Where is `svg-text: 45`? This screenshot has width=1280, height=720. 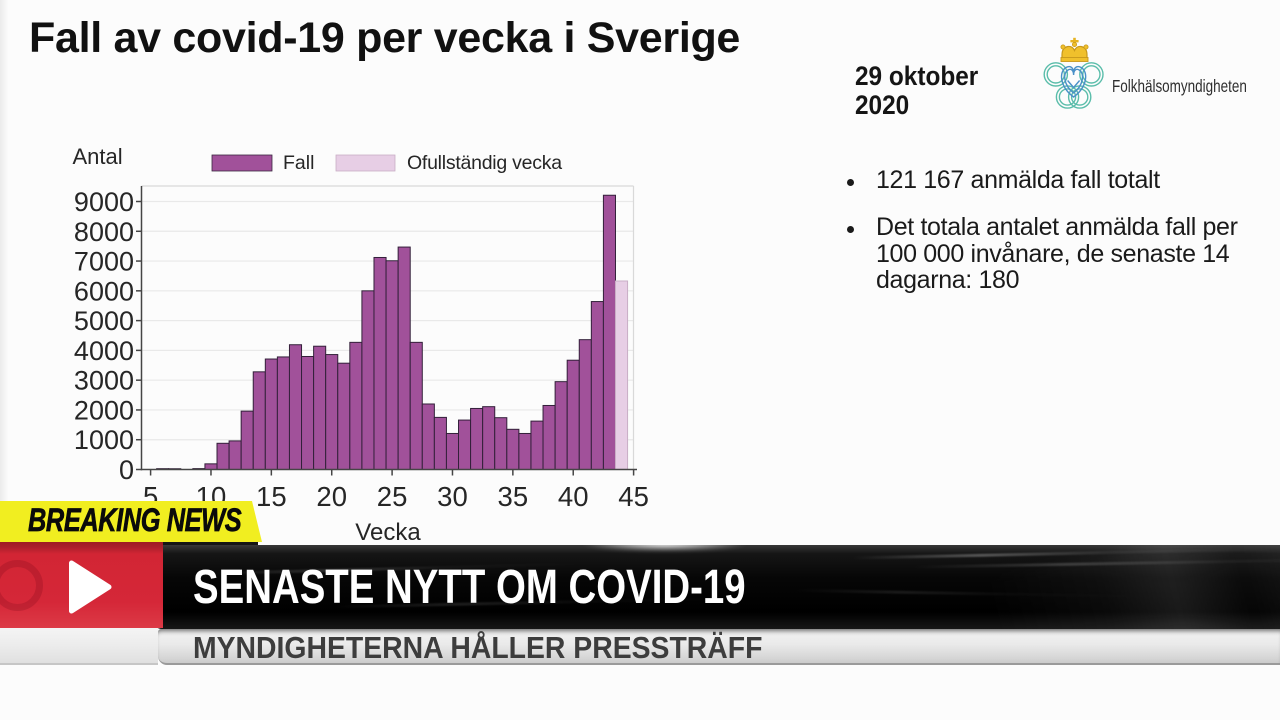
svg-text: 45 is located at coordinates (633, 496).